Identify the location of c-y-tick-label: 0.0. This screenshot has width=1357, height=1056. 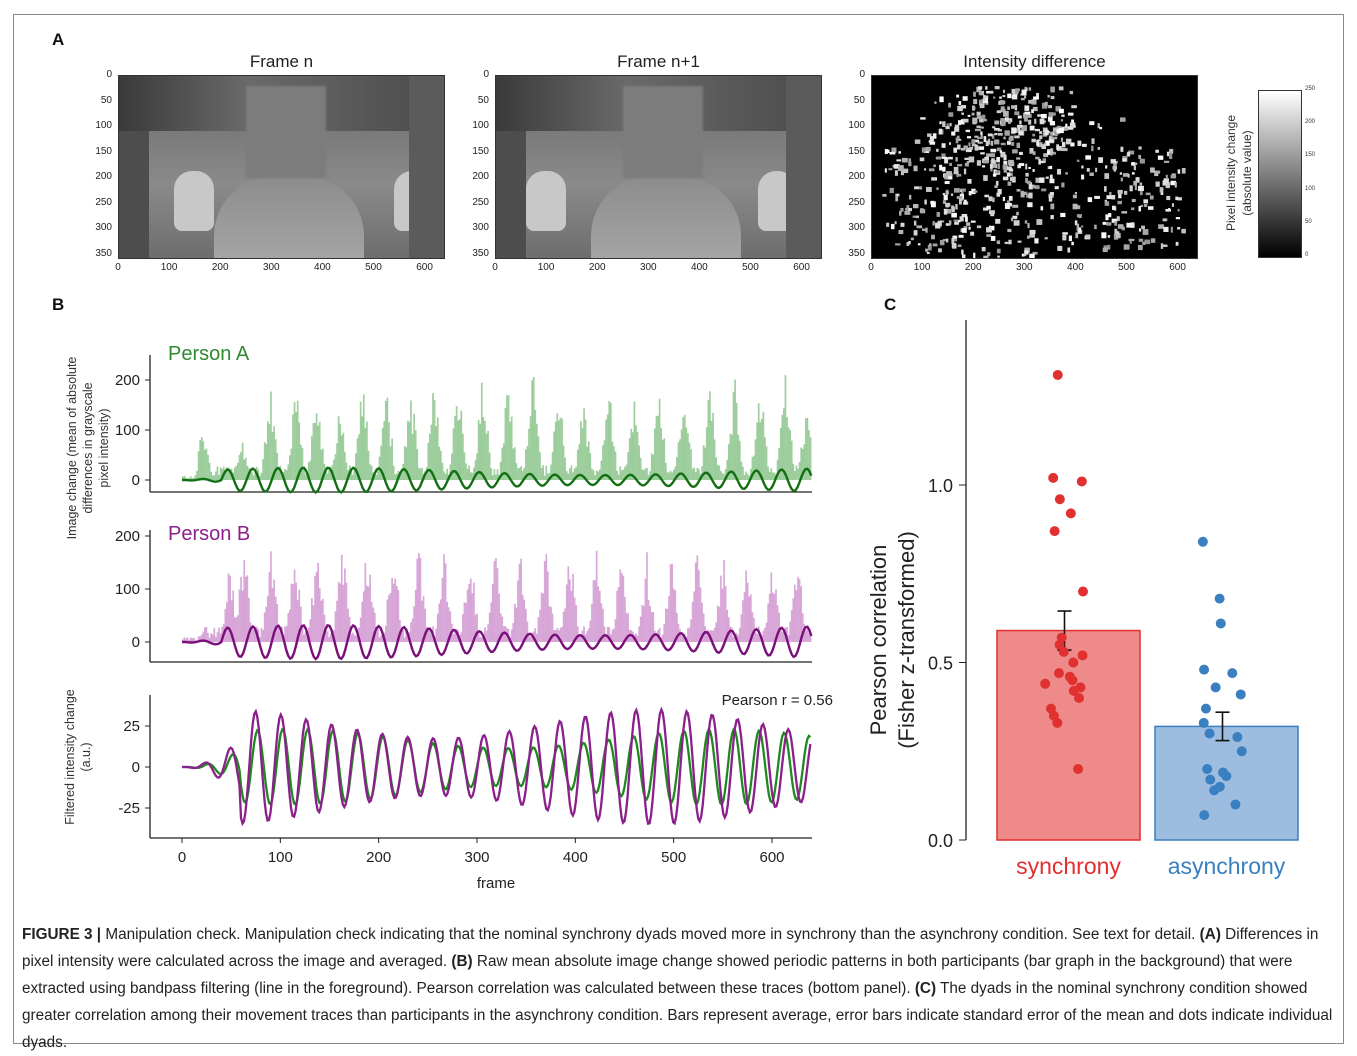
(940, 841).